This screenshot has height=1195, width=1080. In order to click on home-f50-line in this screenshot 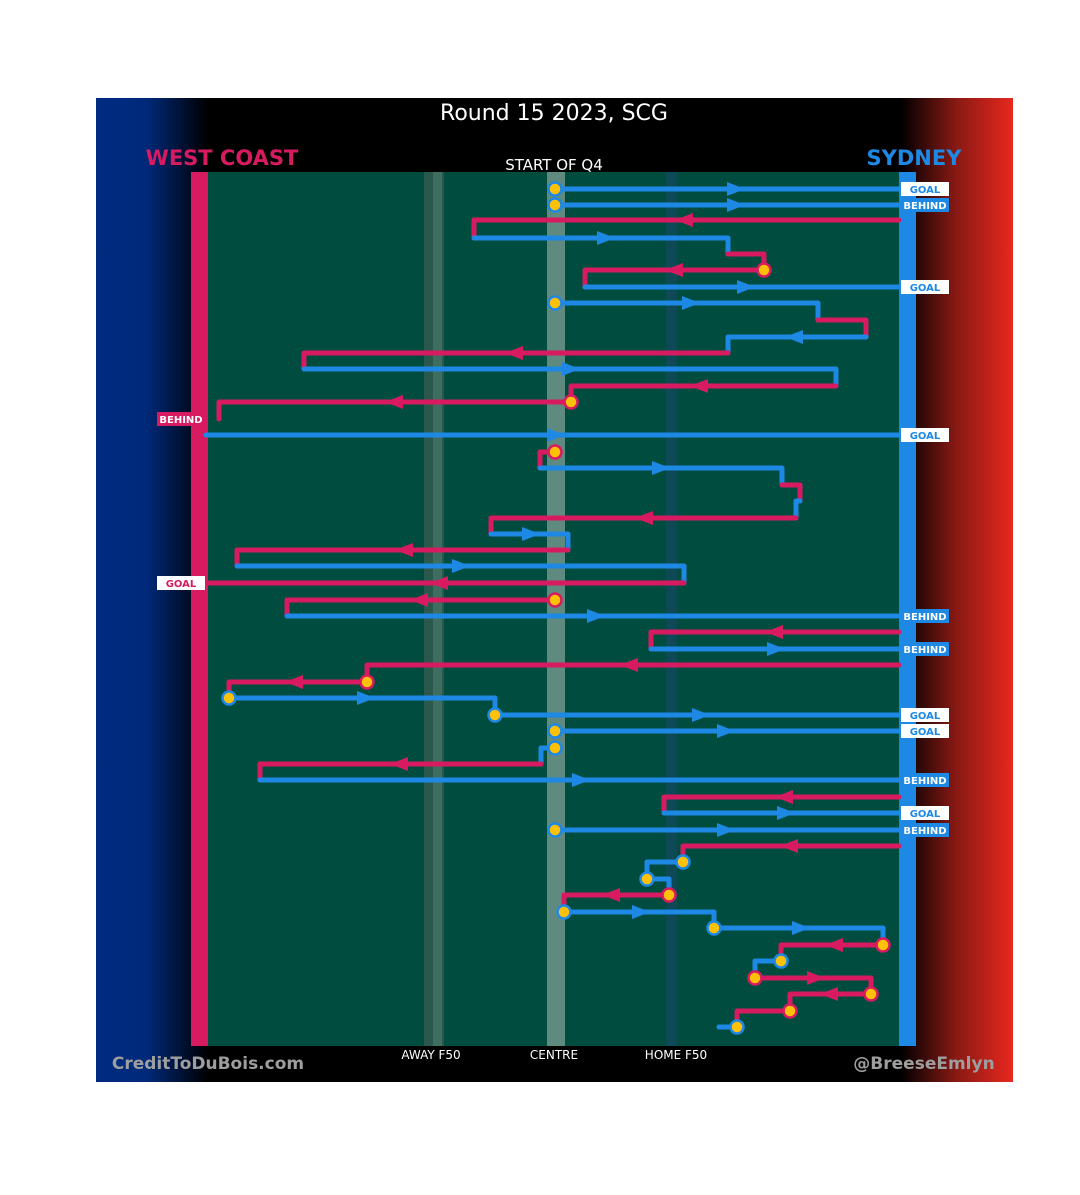, I will do `click(671, 609)`.